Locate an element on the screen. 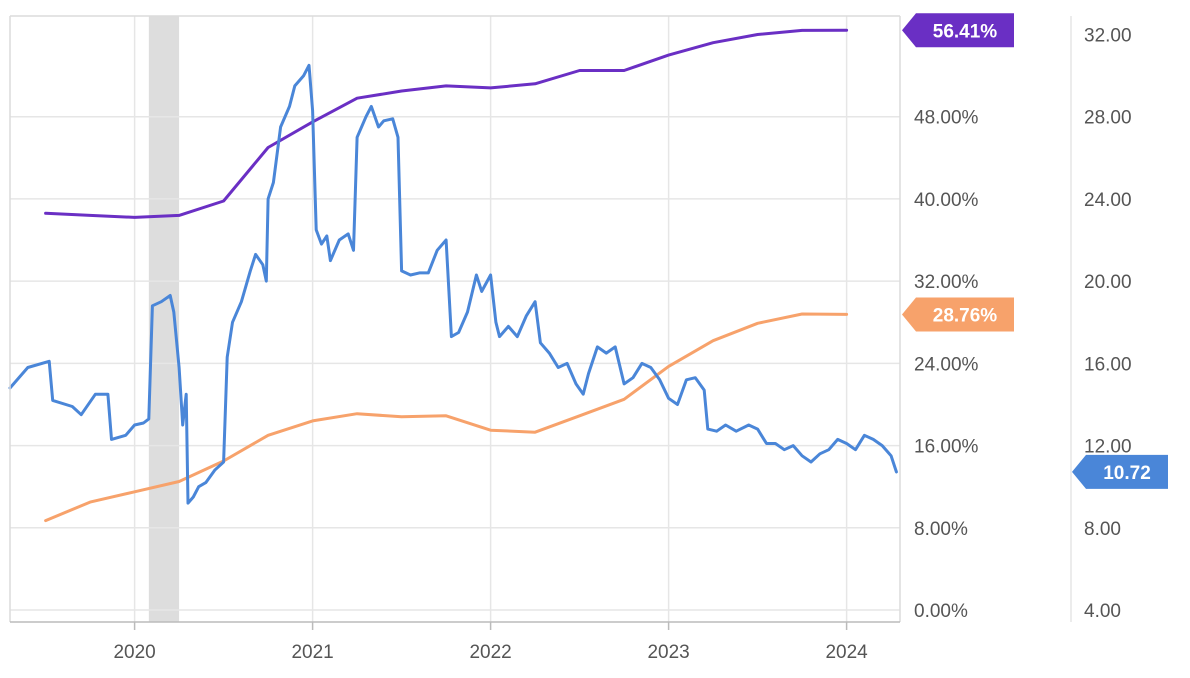  x-tick-label: 2024 is located at coordinates (846, 652).